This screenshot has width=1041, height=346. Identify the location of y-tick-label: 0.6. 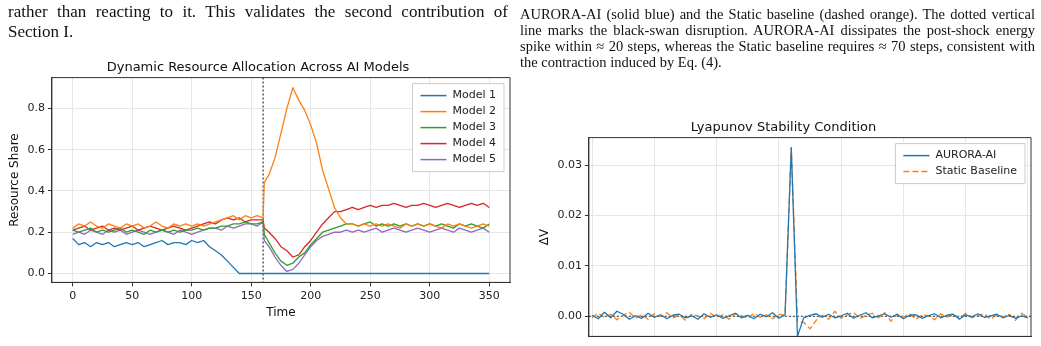
(36, 149).